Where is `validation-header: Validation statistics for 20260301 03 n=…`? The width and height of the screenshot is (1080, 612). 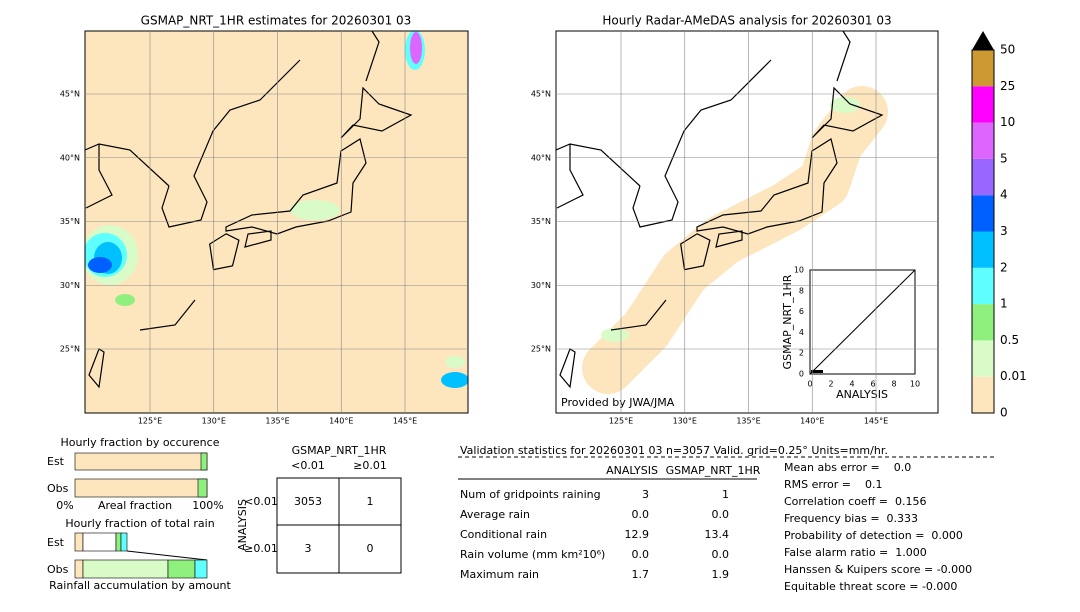 validation-header: Validation statistics for 20260301 03 n=… is located at coordinates (674, 450).